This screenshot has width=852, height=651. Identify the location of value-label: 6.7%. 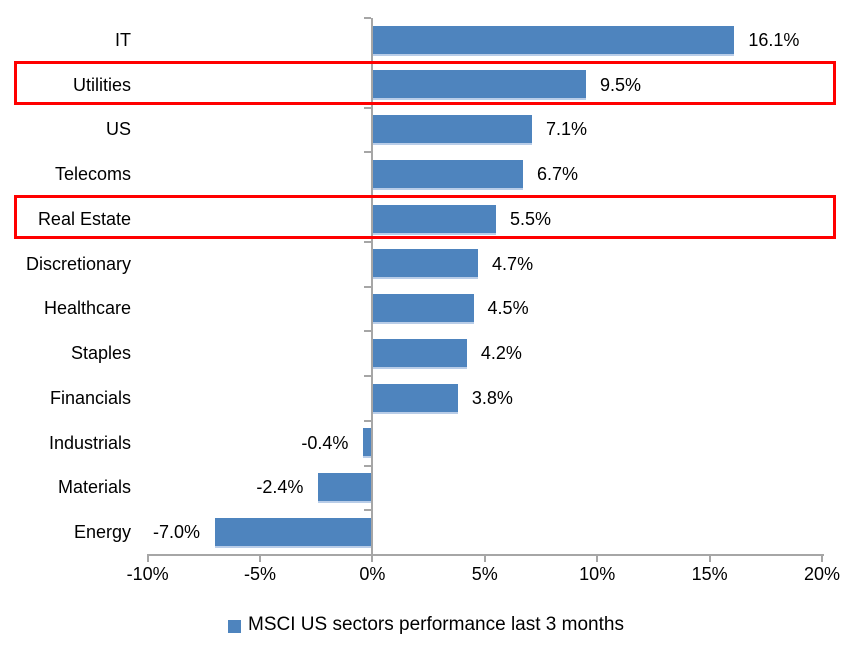
(558, 174).